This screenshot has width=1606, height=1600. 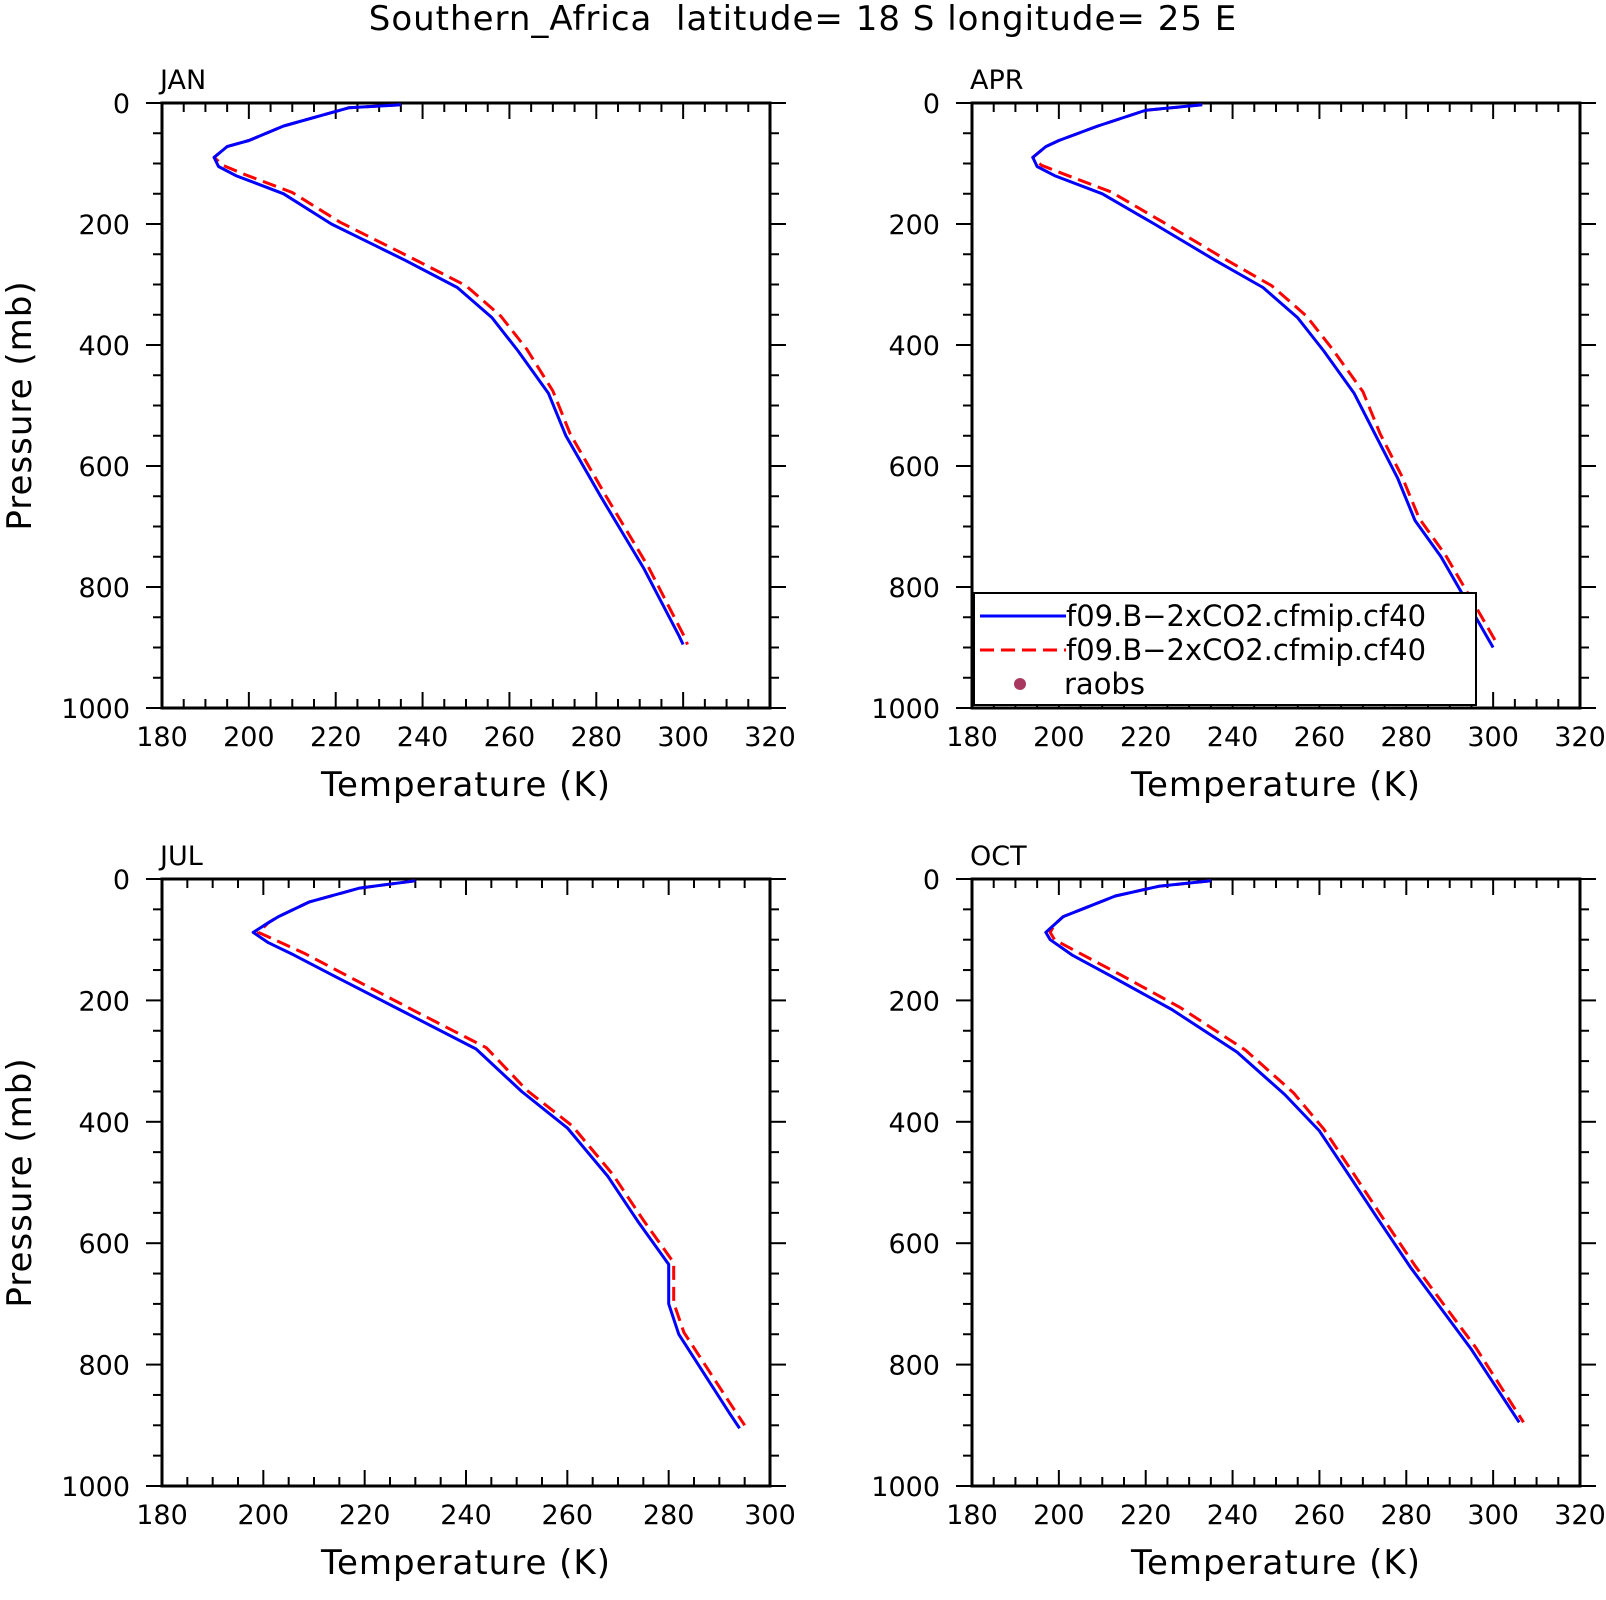 I want to click on panel-title: OCT, so click(x=998, y=856).